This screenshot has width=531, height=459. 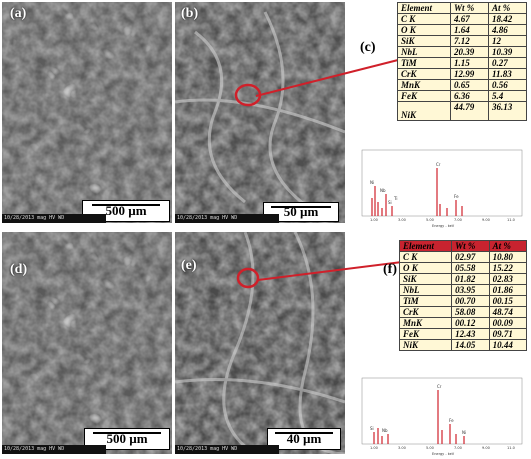 What do you see at coordinates (368, 47) in the screenshot?
I see `panel-label-c: (c)` at bounding box center [368, 47].